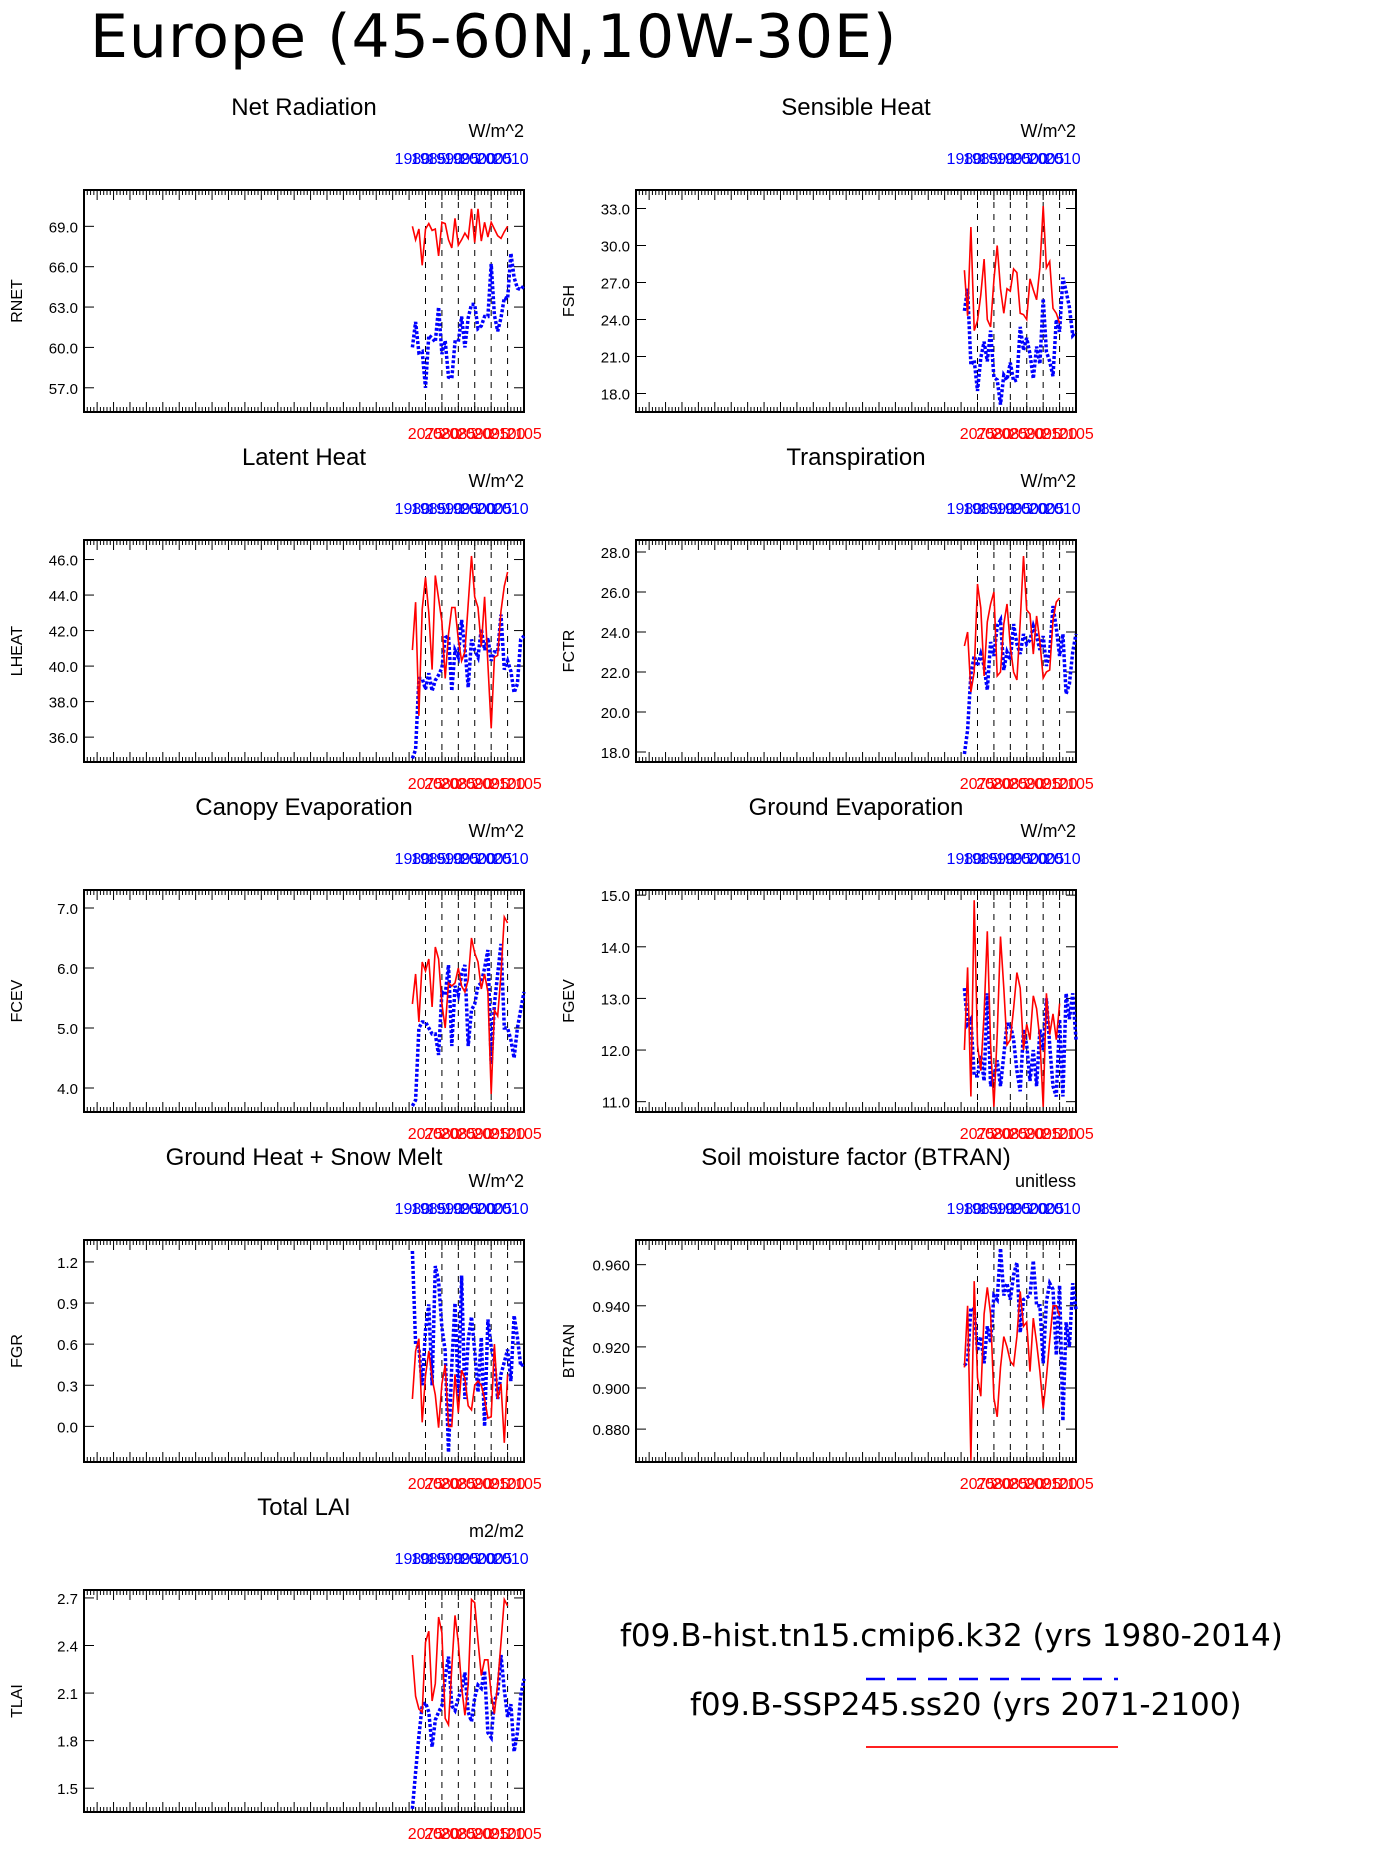 This screenshot has height=1849, width=1373. I want to click on panel-title: Sensible Heat, so click(856, 107).